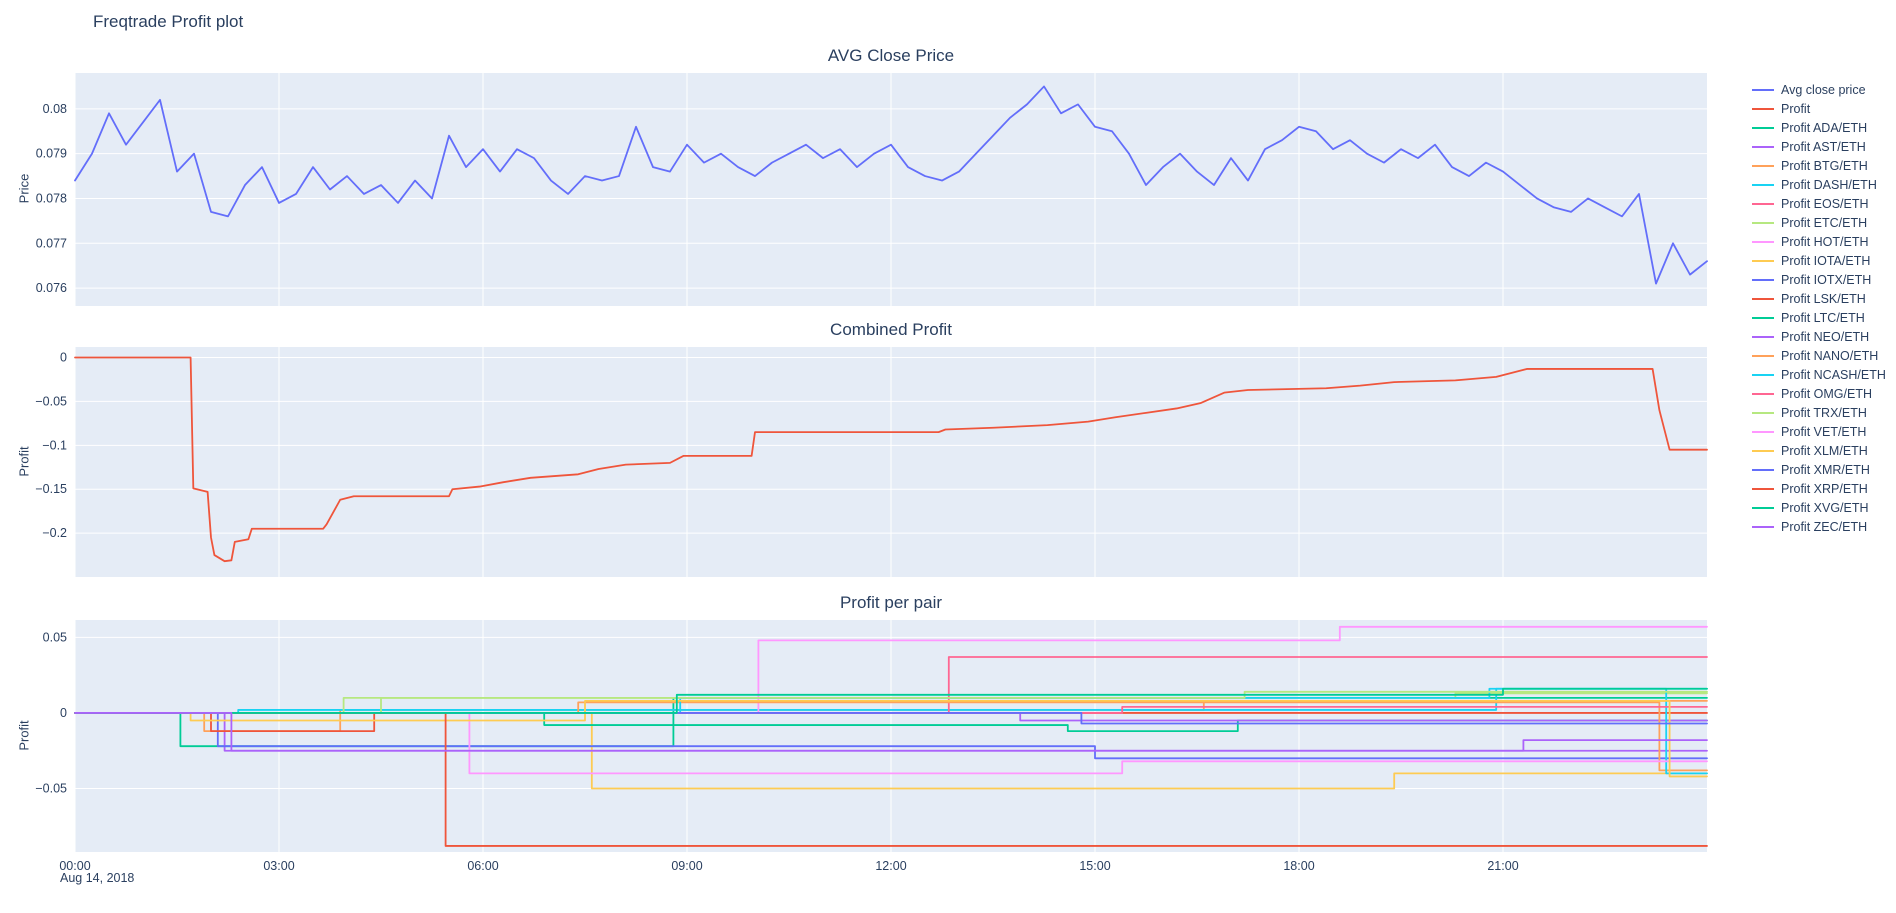  Describe the element at coordinates (686, 866) in the screenshot. I see `x-tick-label: 09:00` at that location.